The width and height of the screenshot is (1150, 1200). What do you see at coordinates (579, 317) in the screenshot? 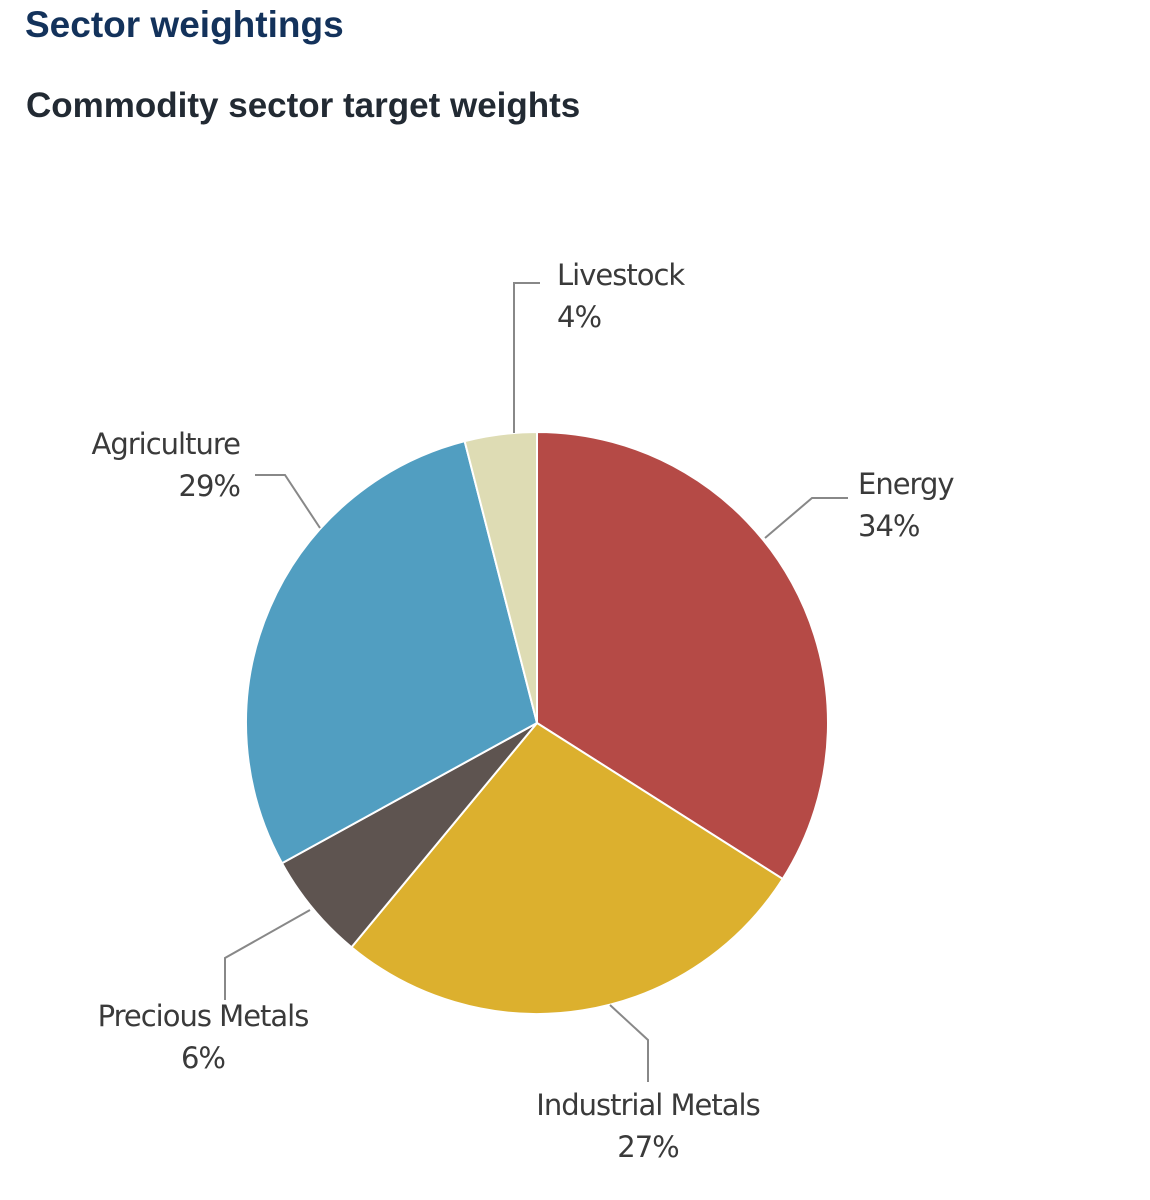
I see `data-label-value: 4%` at bounding box center [579, 317].